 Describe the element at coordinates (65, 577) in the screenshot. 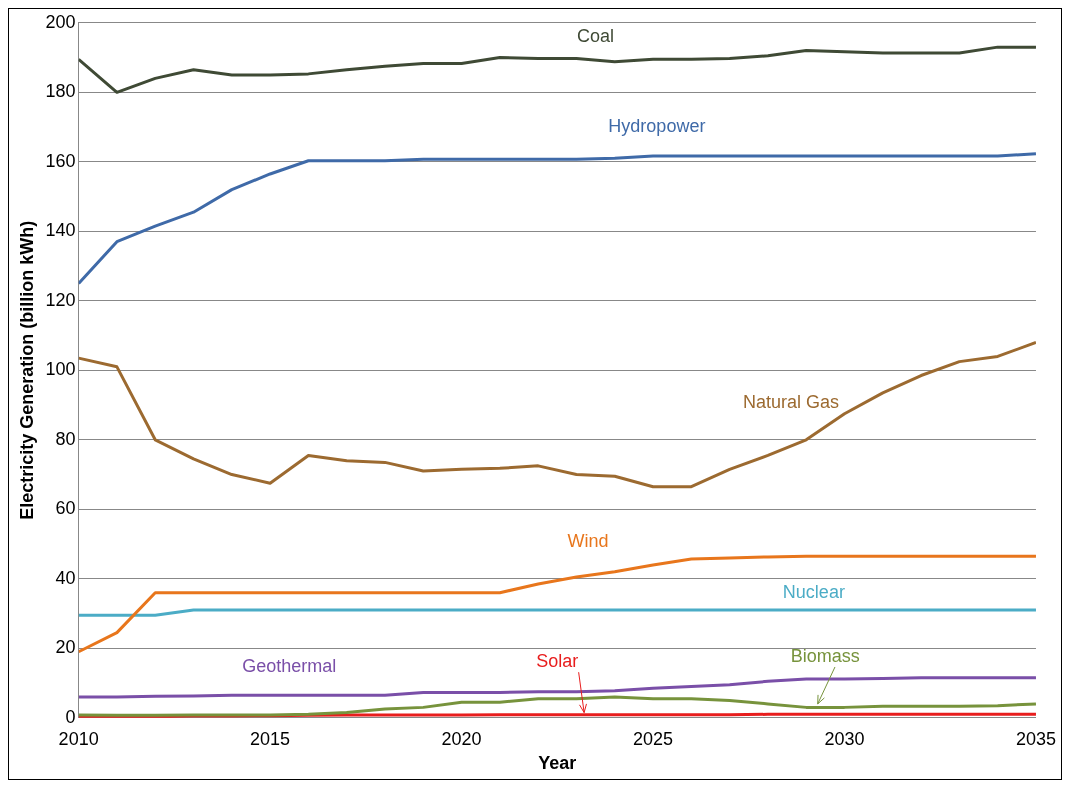

I see `y-tick-label: 40` at that location.